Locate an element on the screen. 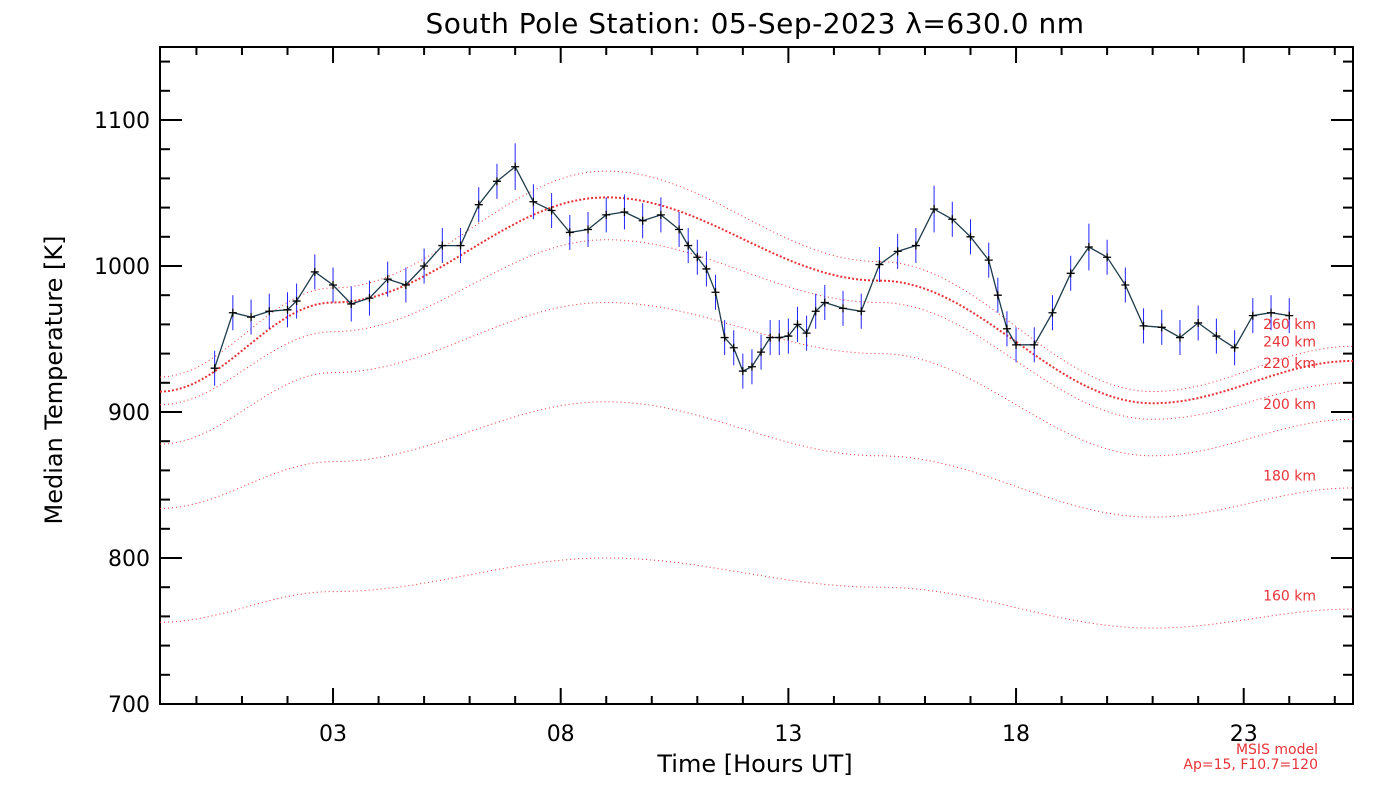 The image size is (1400, 805). y-axis-label: Median Temperature [K] is located at coordinates (54, 379).